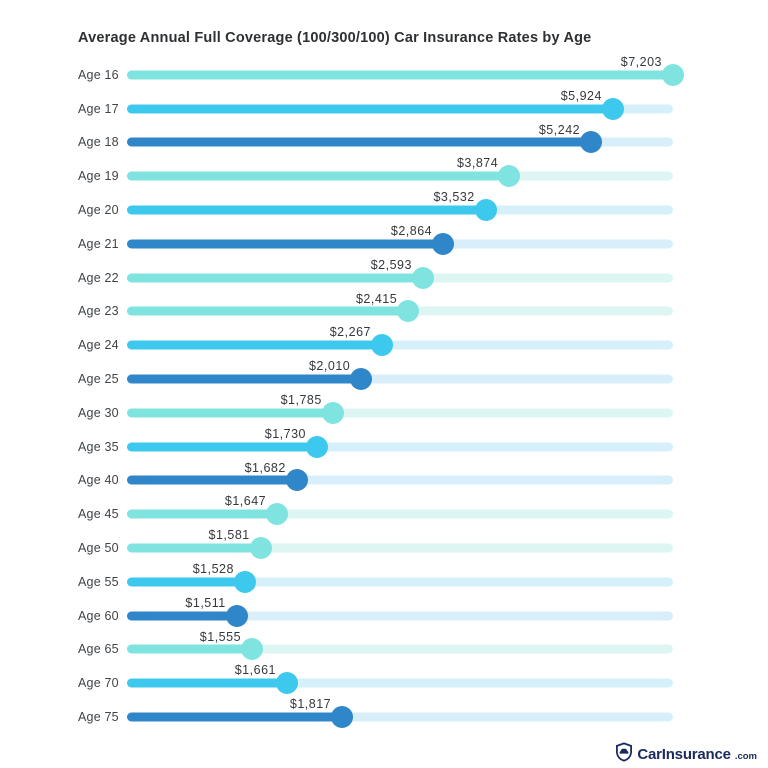 The width and height of the screenshot is (768, 768). What do you see at coordinates (98, 581) in the screenshot?
I see `age-label: Age 55` at bounding box center [98, 581].